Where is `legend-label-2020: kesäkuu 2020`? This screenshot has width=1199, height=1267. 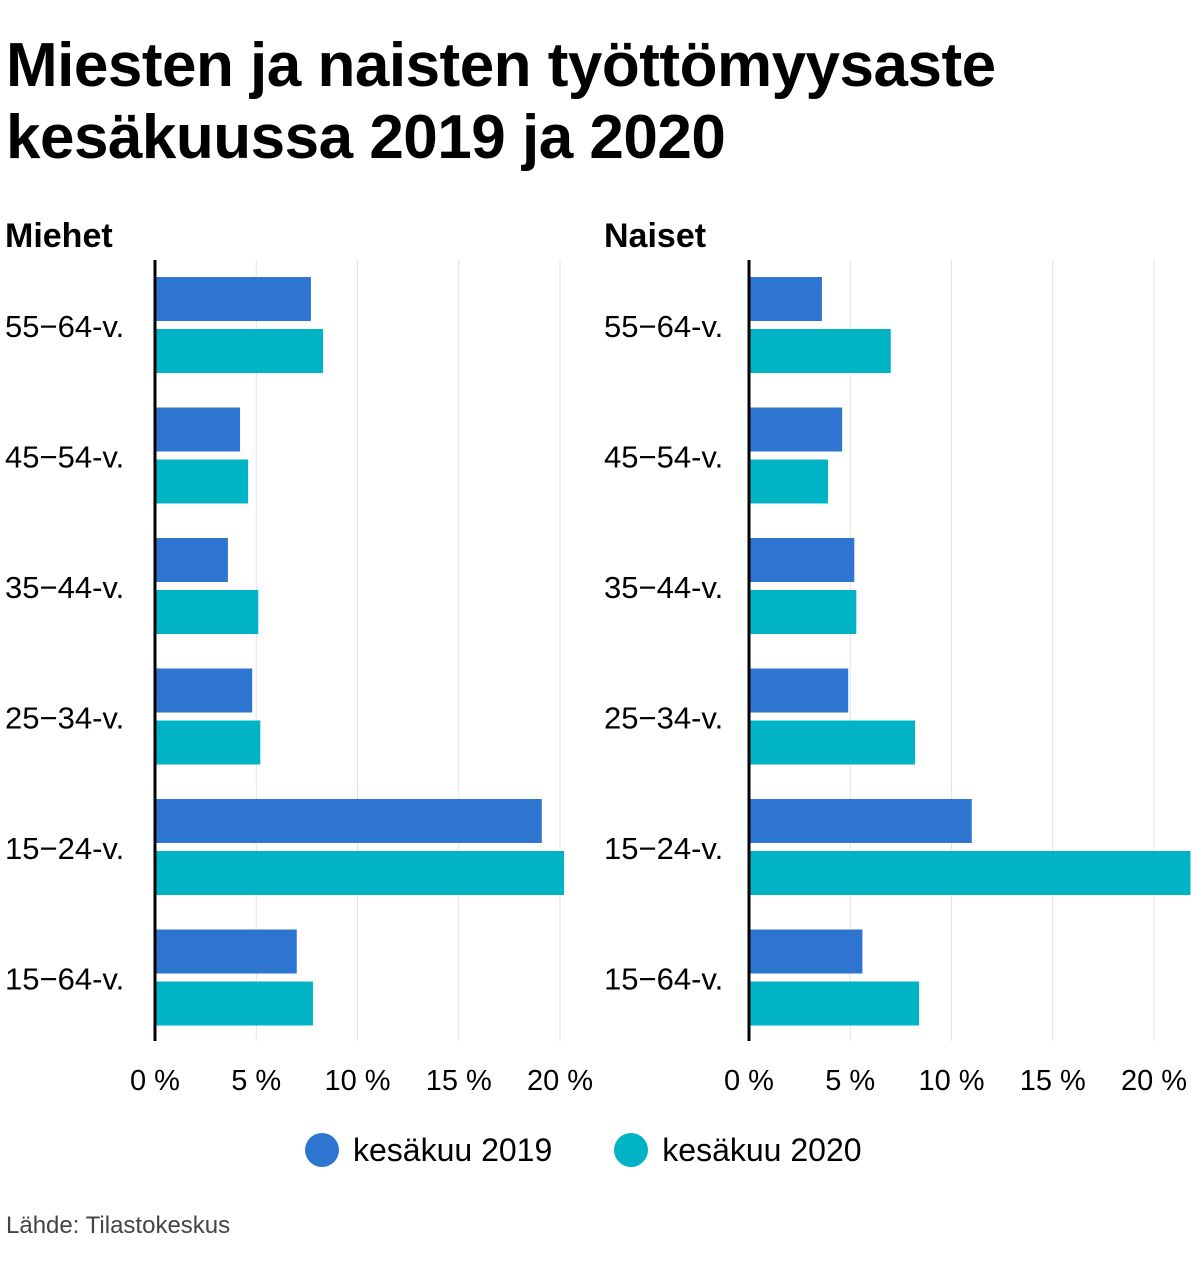 legend-label-2020: kesäkuu 2020 is located at coordinates (762, 1149).